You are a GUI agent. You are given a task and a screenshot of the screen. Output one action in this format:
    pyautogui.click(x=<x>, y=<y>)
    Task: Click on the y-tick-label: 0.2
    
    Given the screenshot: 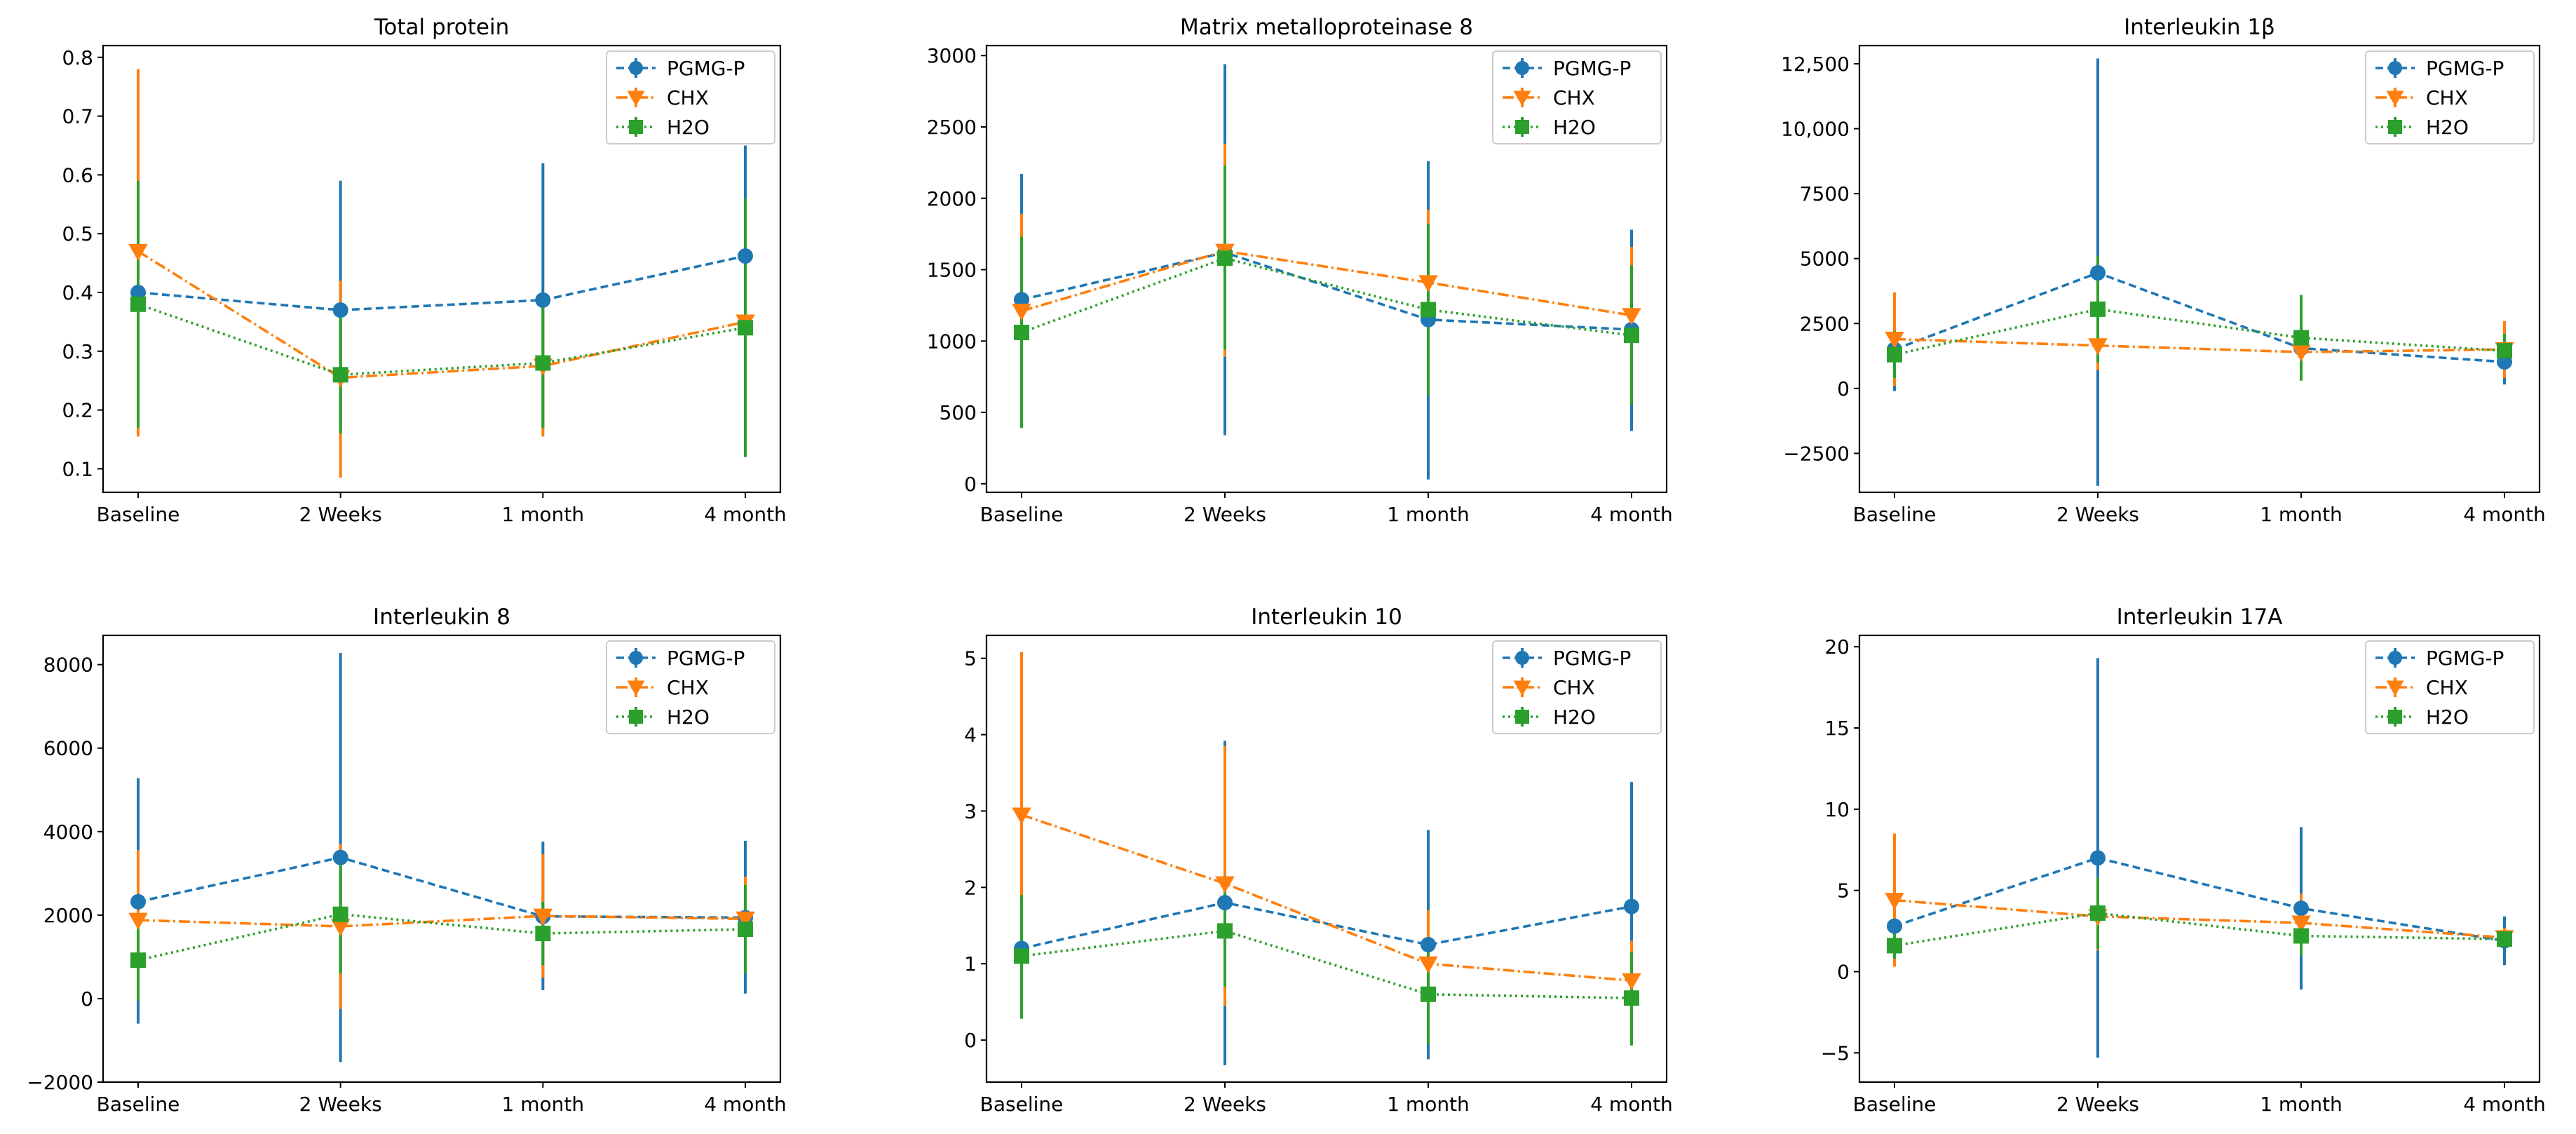 What is the action you would take?
    pyautogui.click(x=77, y=410)
    